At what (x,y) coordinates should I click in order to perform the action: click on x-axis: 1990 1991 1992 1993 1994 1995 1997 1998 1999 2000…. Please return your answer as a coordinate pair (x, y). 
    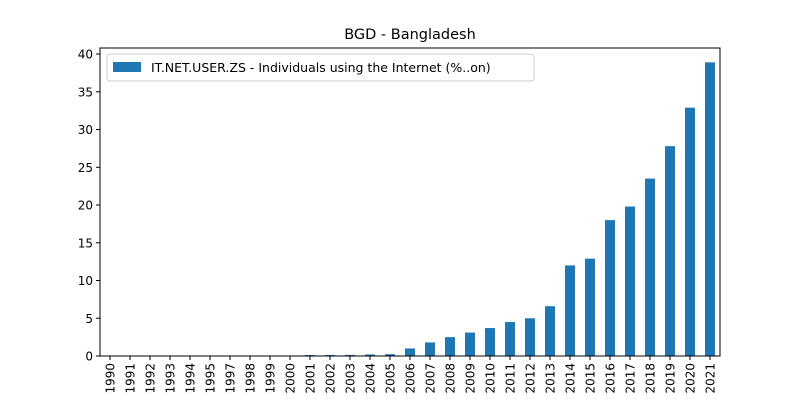
    Looking at the image, I should click on (411, 375).